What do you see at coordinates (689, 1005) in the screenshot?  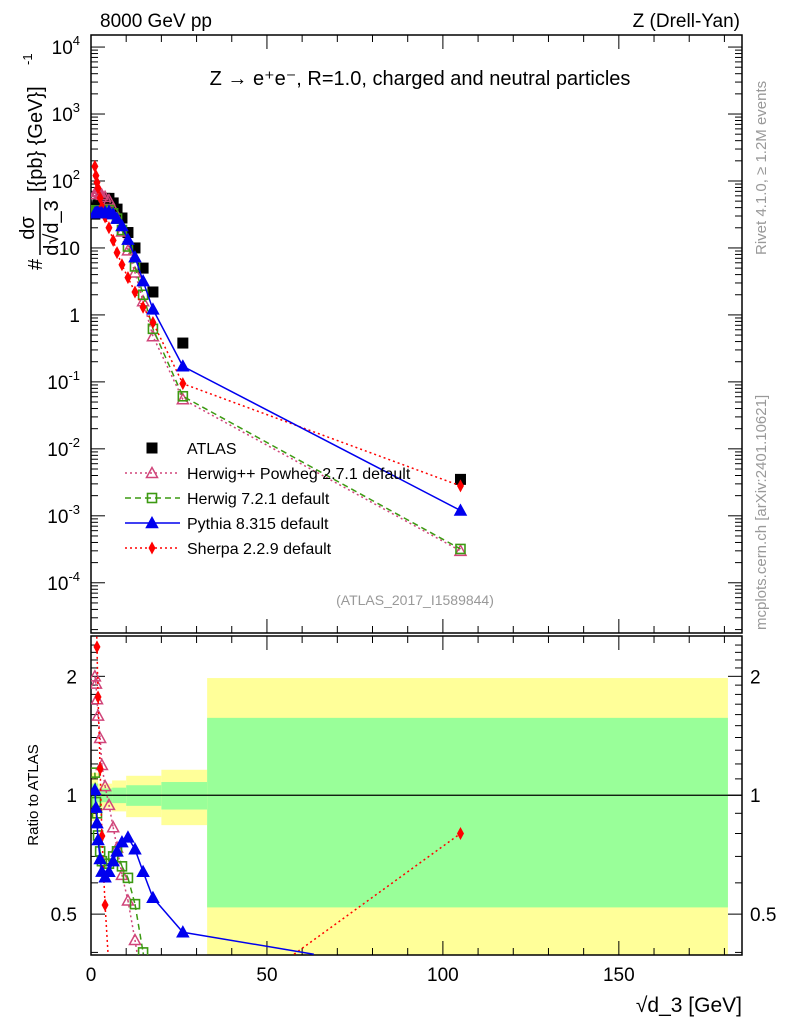 I see `x-axis-label: √d_3 [GeV]` at bounding box center [689, 1005].